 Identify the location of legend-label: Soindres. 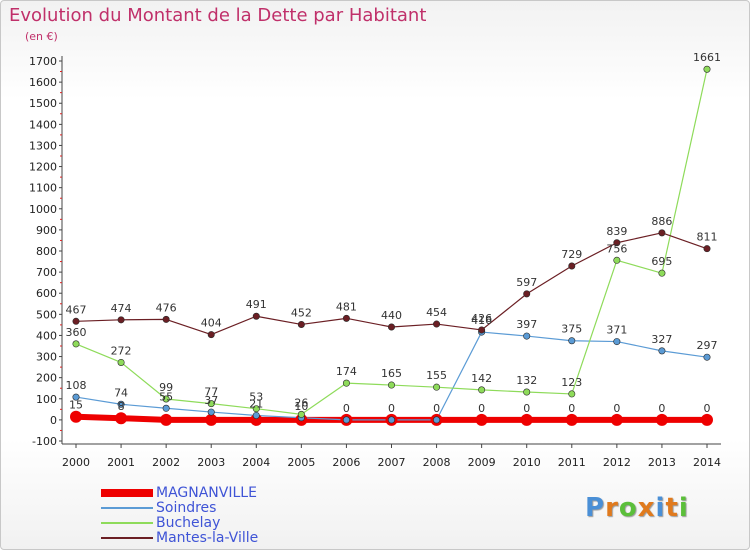
(186, 508).